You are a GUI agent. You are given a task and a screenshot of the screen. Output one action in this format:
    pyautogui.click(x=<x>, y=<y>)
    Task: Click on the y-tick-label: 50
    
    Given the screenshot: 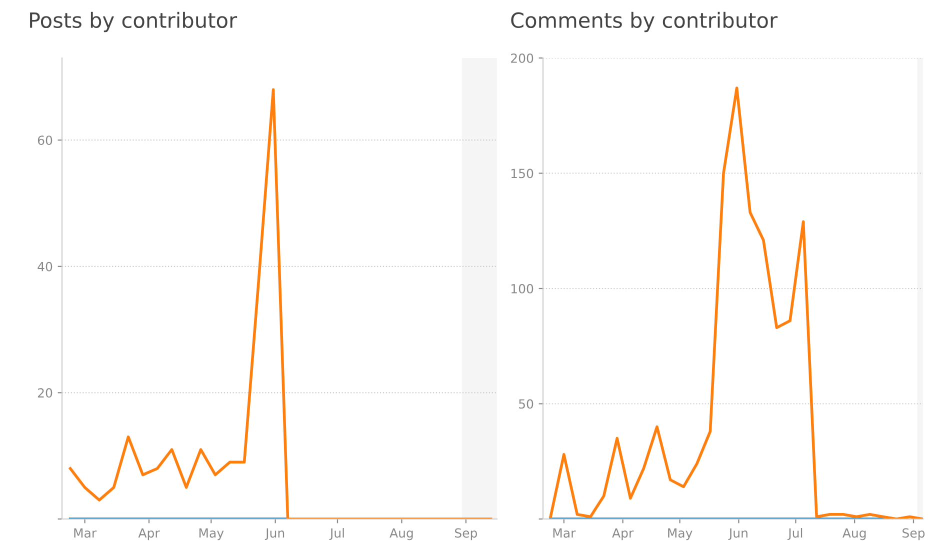 What is the action you would take?
    pyautogui.click(x=526, y=404)
    